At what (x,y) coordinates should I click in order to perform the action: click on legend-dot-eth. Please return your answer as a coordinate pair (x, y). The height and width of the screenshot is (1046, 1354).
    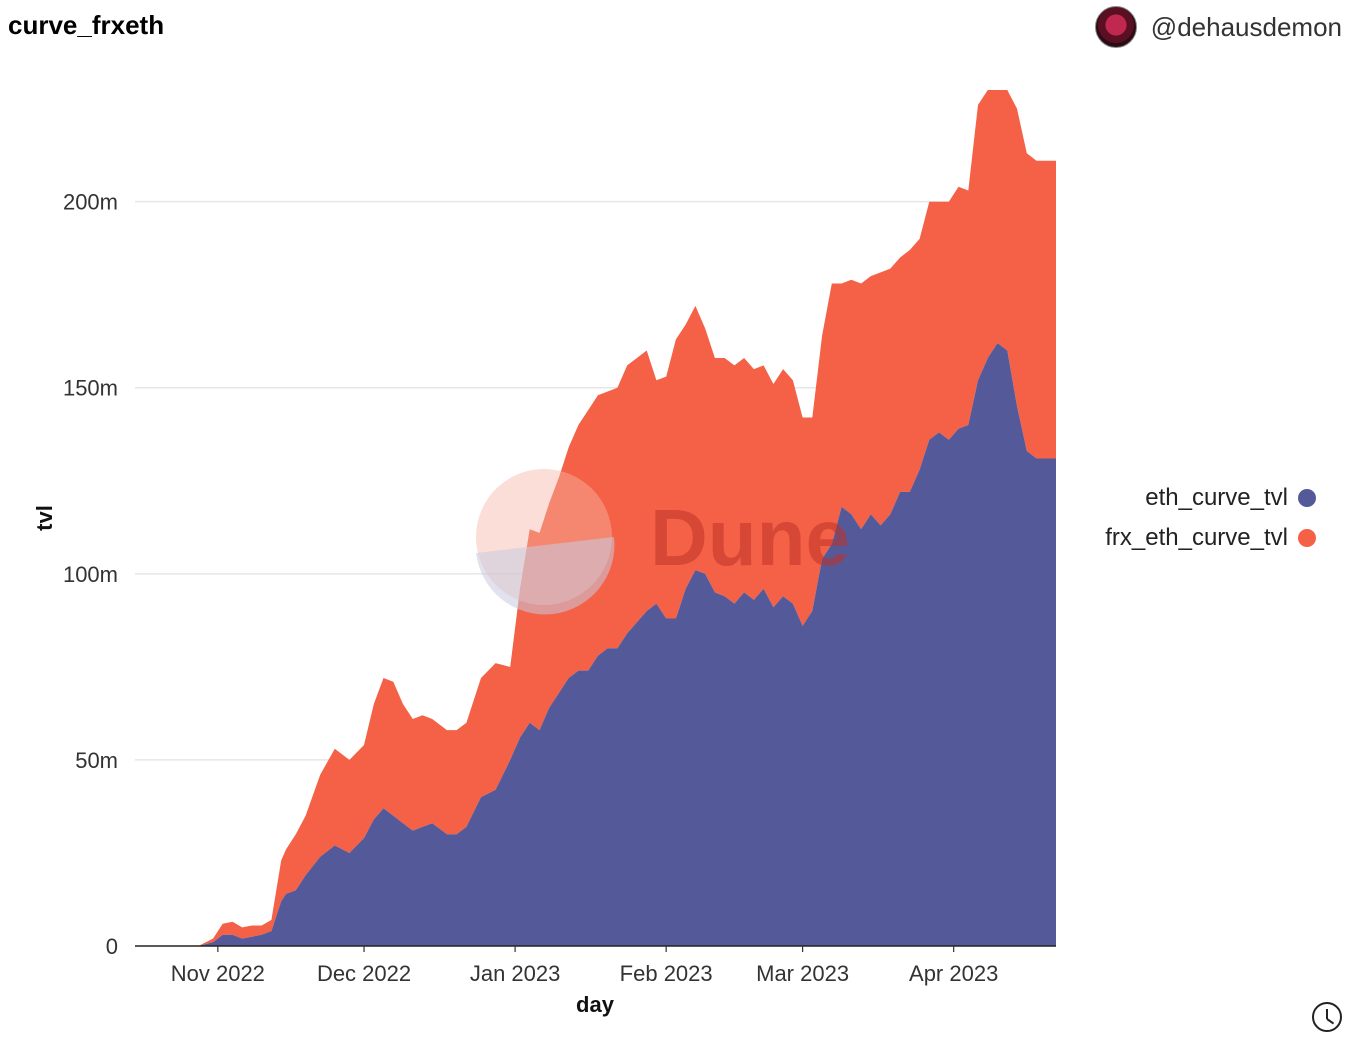
    Looking at the image, I should click on (1307, 498).